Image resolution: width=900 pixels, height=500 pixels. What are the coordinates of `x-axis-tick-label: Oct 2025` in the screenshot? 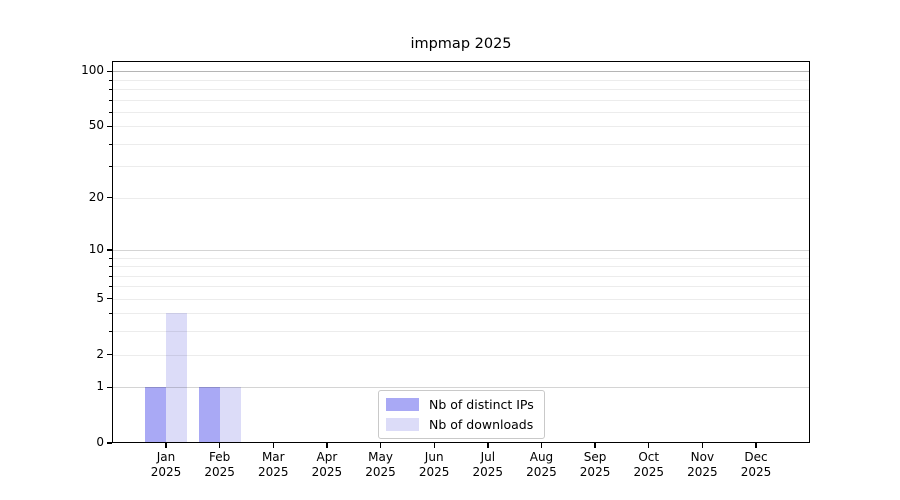 It's located at (648, 464).